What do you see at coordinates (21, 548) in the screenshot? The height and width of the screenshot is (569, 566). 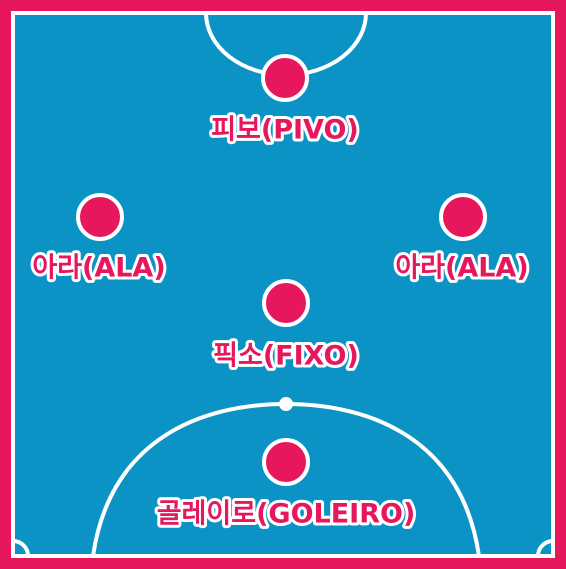 I see `corner-arc-left` at bounding box center [21, 548].